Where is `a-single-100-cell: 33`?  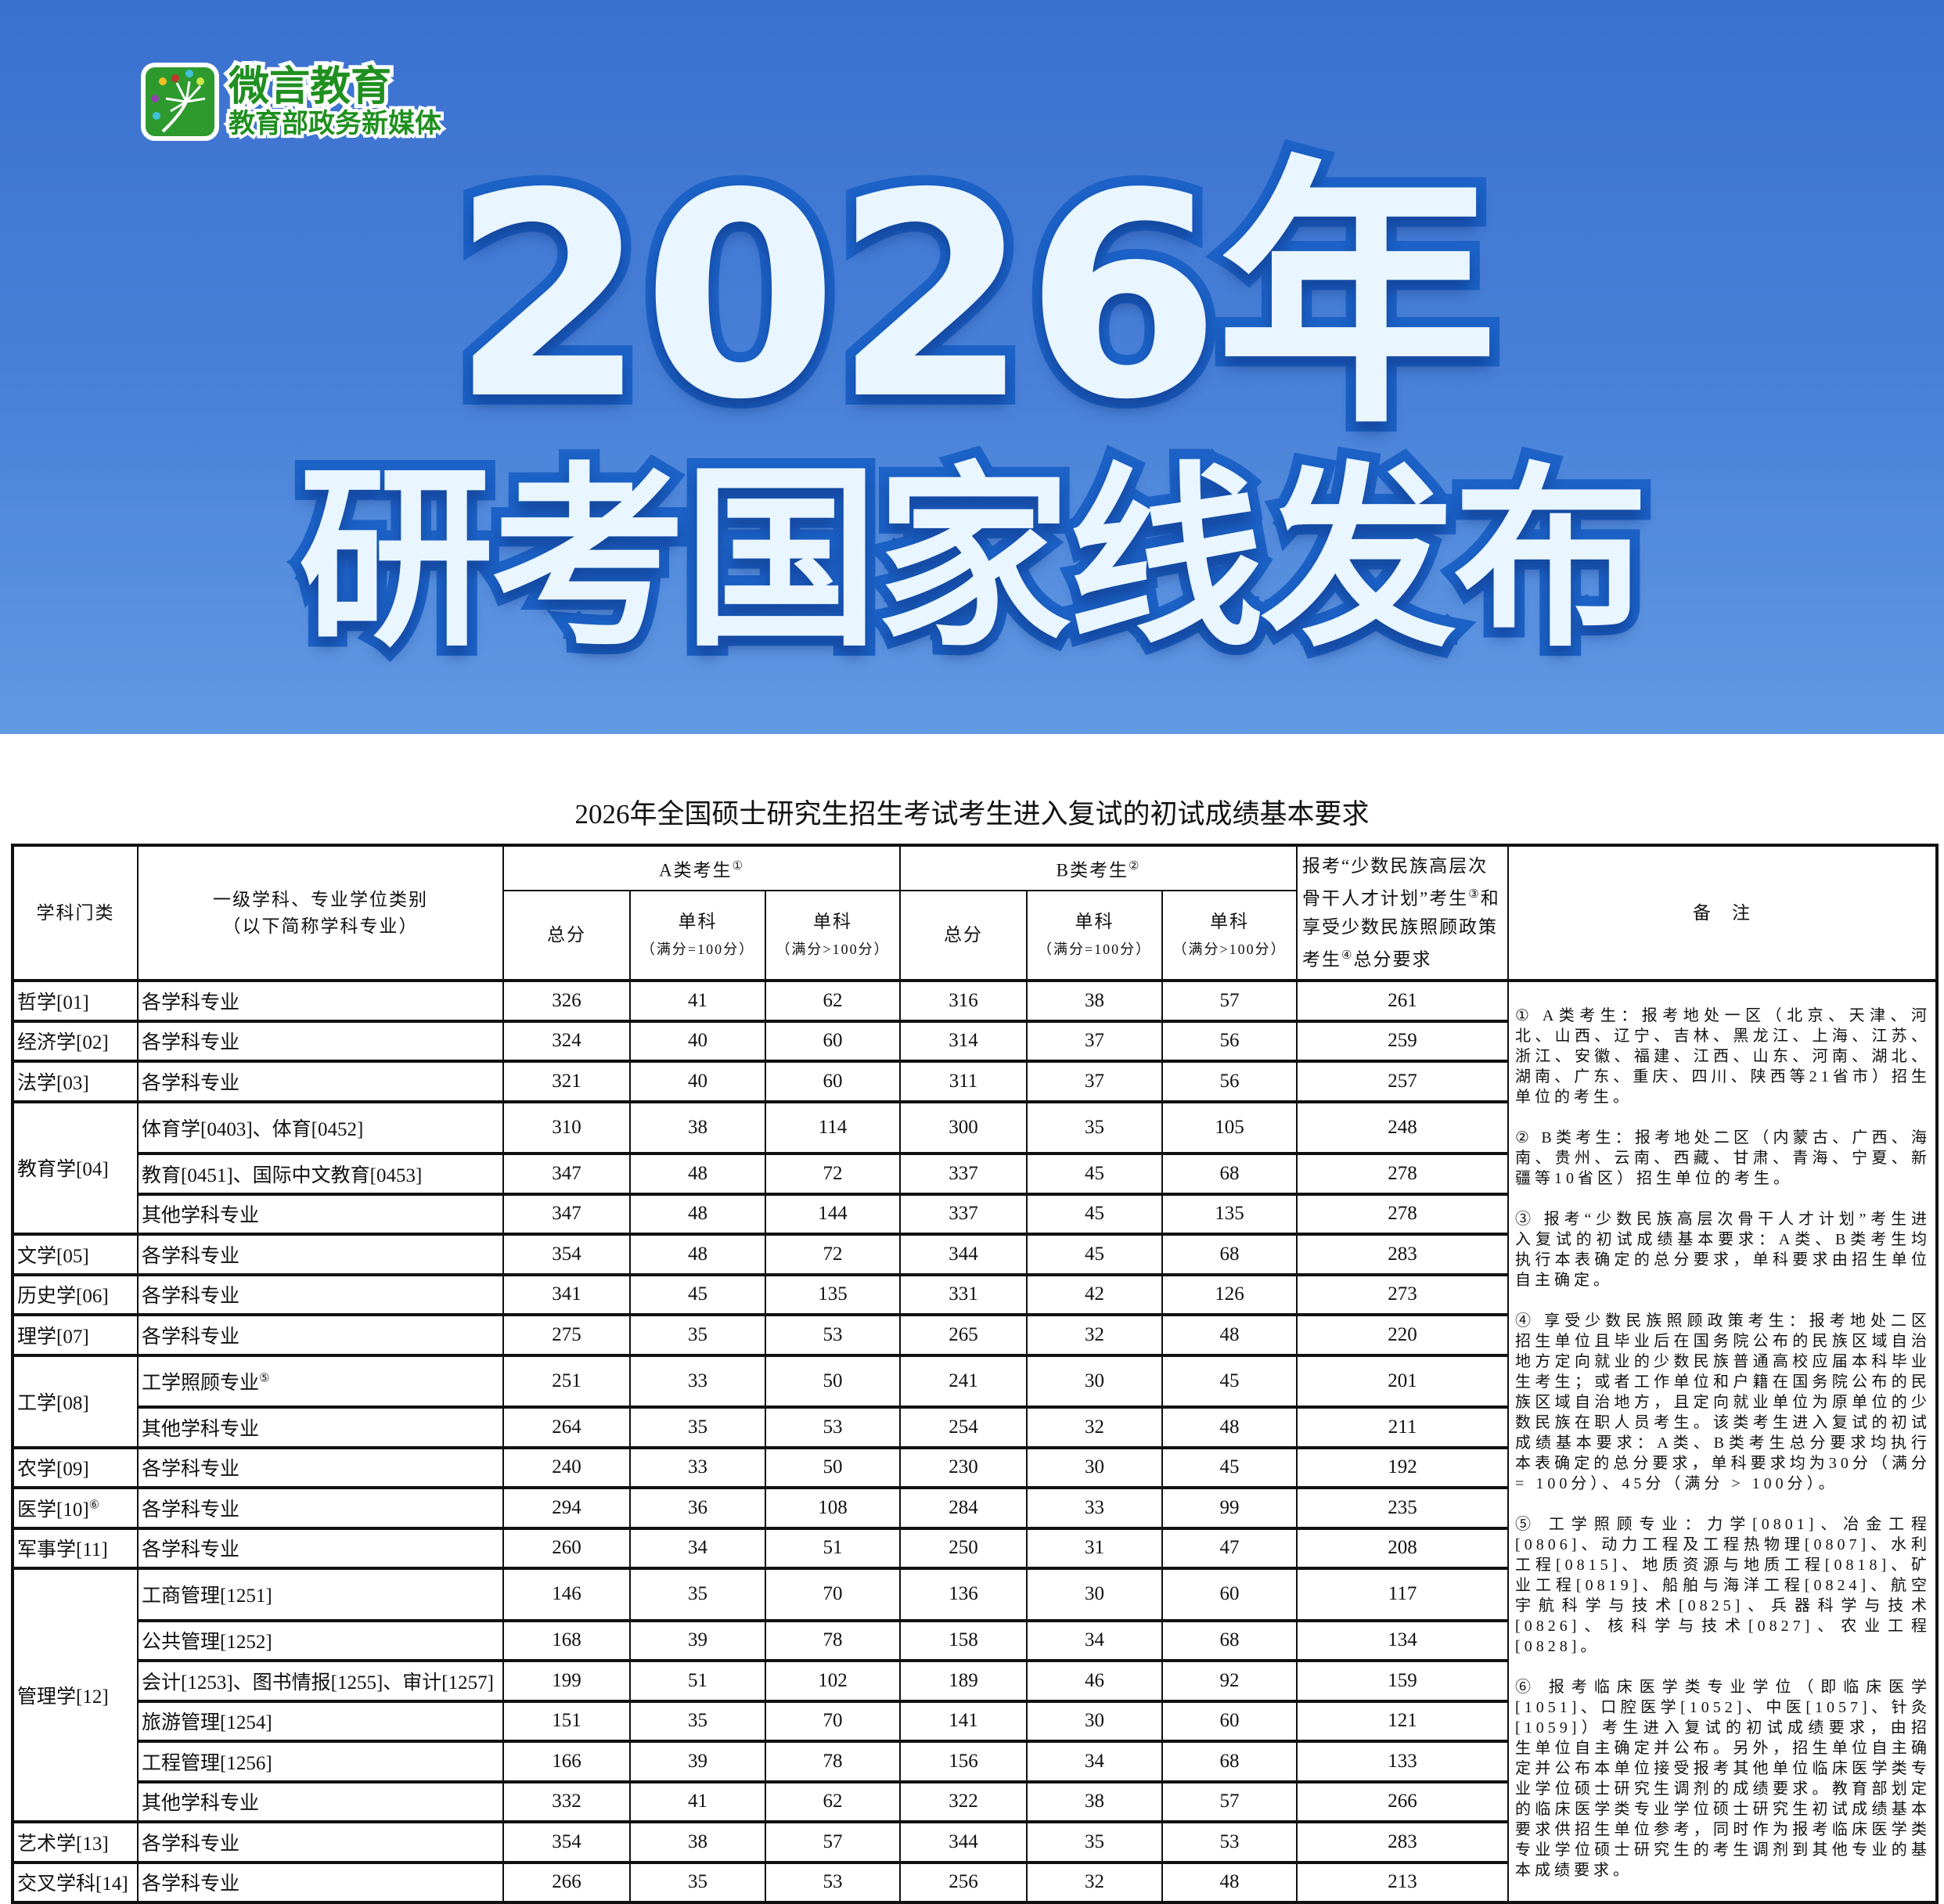 a-single-100-cell: 33 is located at coordinates (697, 1467).